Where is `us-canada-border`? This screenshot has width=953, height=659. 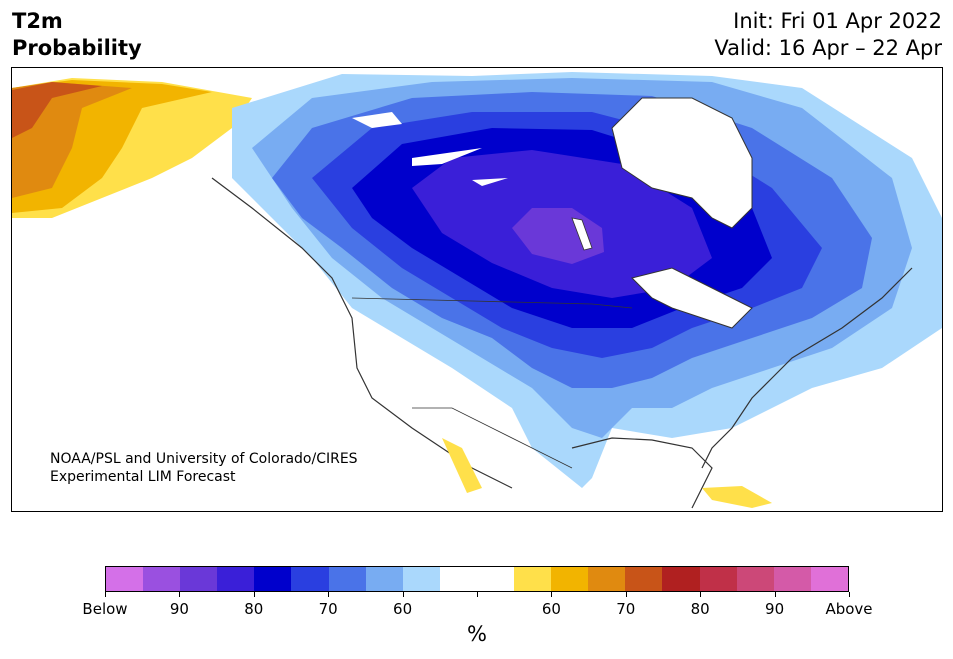 us-canada-border is located at coordinates (492, 303).